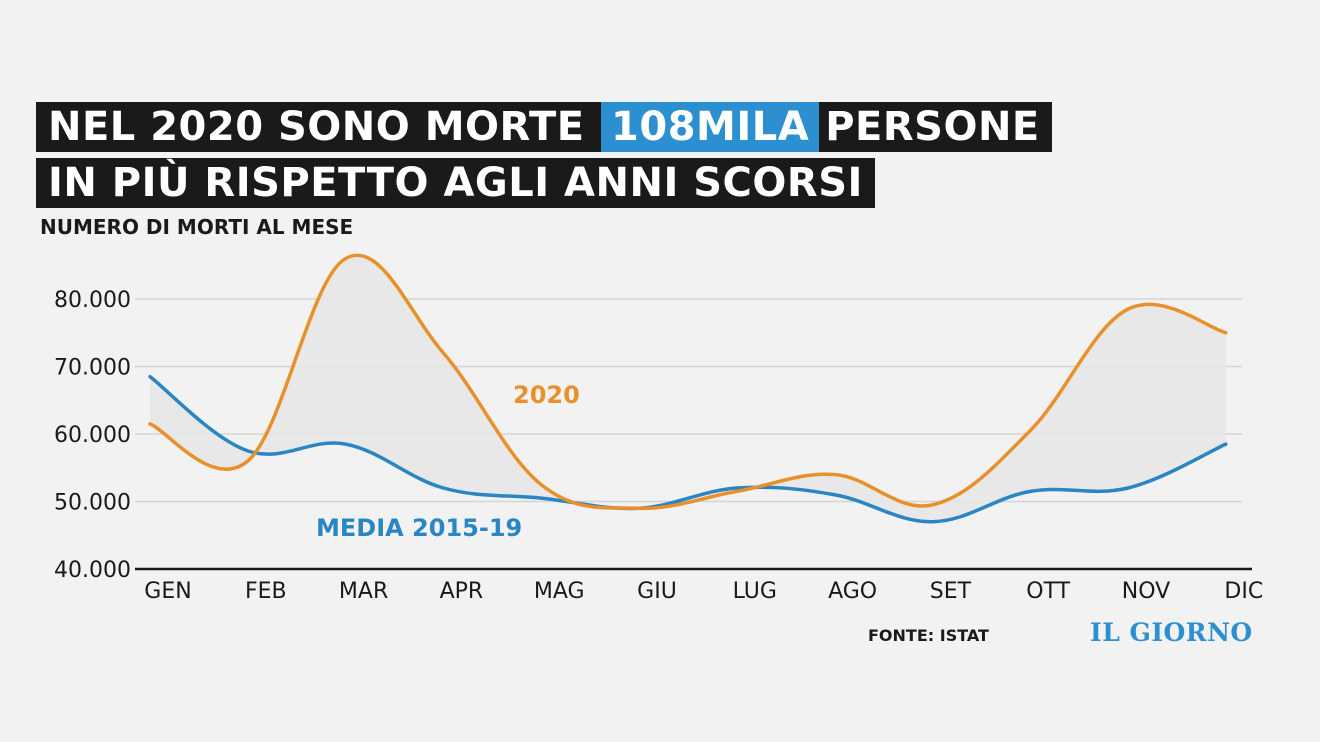  What do you see at coordinates (92, 570) in the screenshot?
I see `y-tick-label: 40.000` at bounding box center [92, 570].